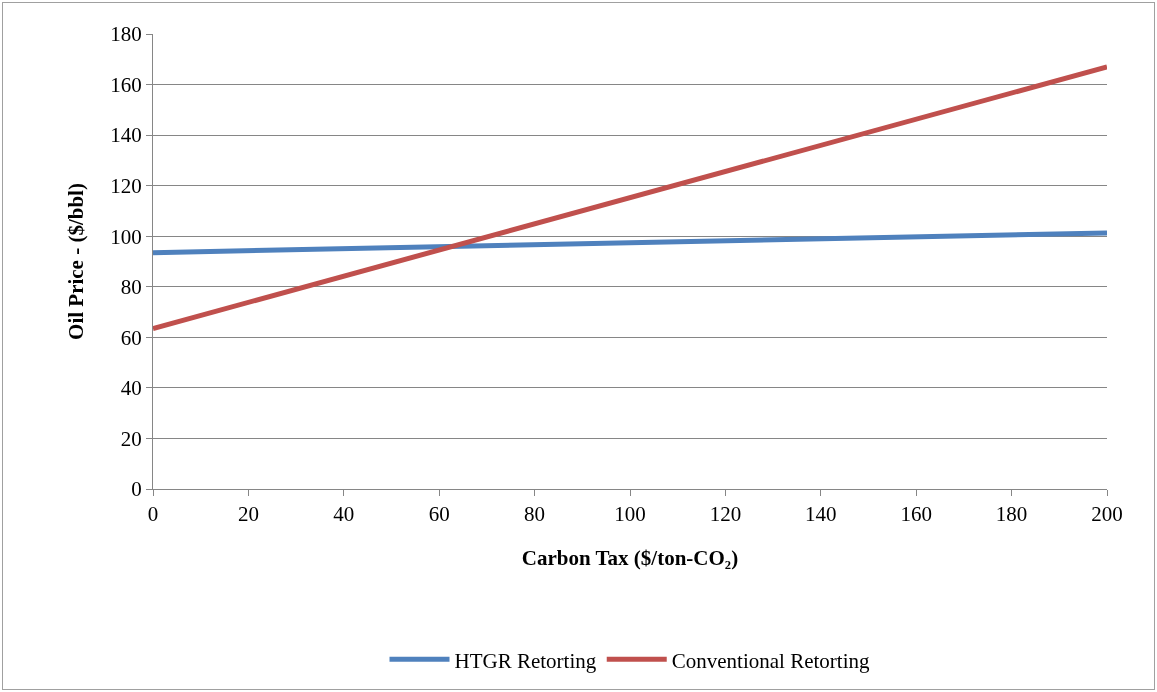 The image size is (1157, 692). Describe the element at coordinates (131, 388) in the screenshot. I see `y-tick-label: 40` at that location.